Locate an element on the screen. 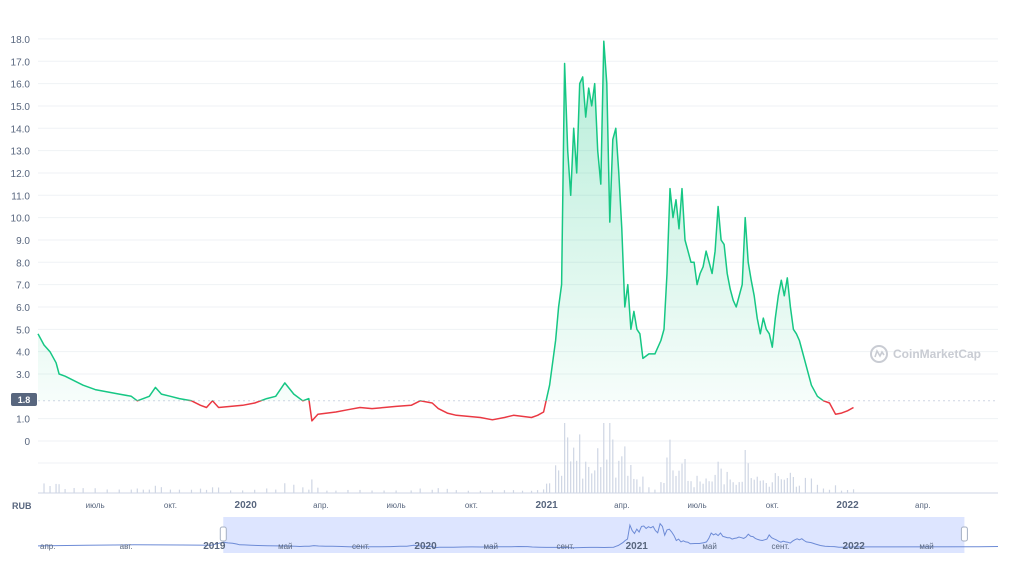  navigator-tick-label: авг. is located at coordinates (126, 546).